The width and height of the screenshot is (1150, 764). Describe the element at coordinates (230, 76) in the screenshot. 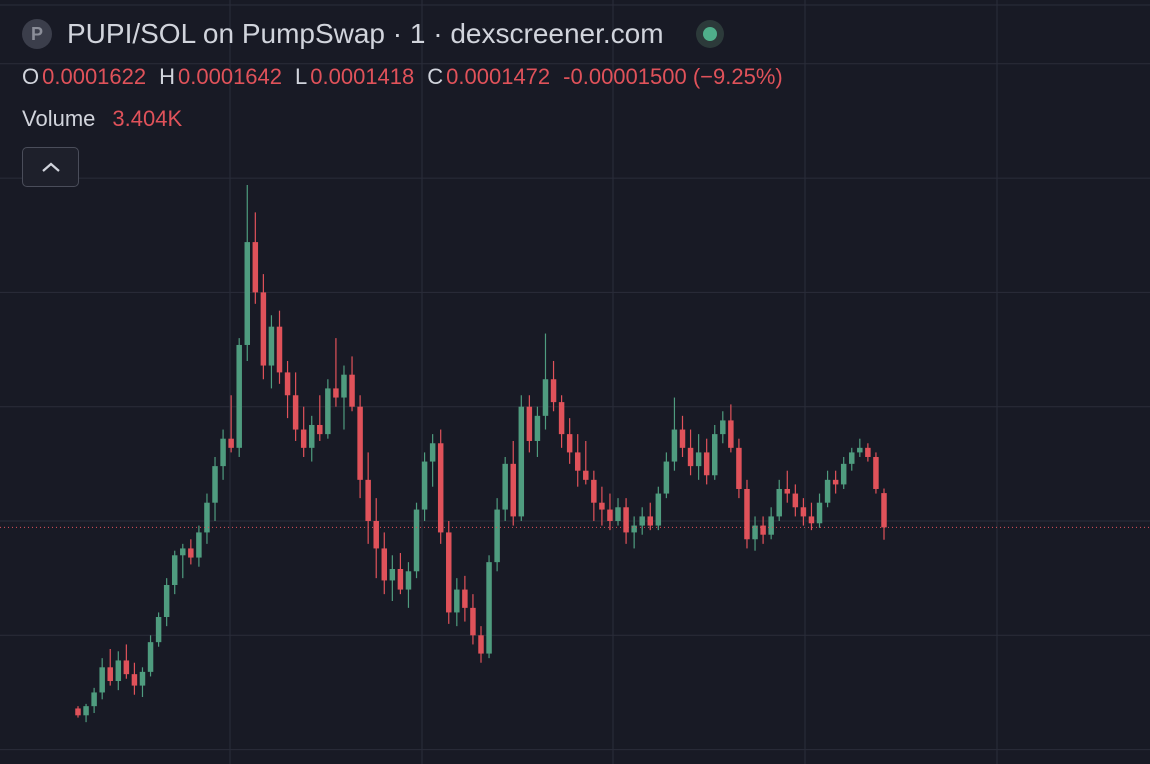

I see `ohlc-value: 0.0001642` at that location.